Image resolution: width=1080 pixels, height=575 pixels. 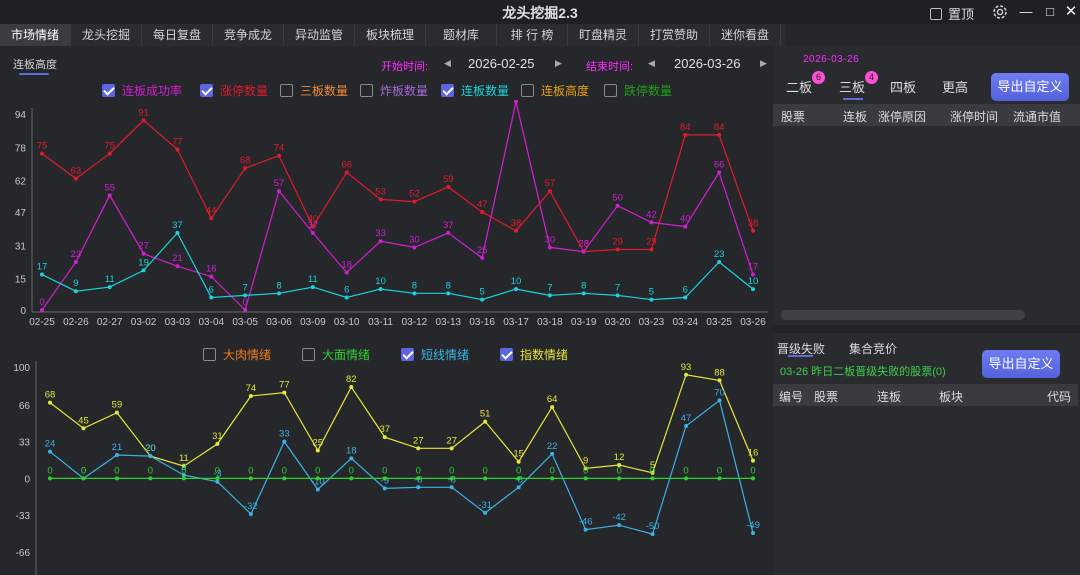 What do you see at coordinates (550, 322) in the screenshot?
I see `x-tick-label: 03-18` at bounding box center [550, 322].